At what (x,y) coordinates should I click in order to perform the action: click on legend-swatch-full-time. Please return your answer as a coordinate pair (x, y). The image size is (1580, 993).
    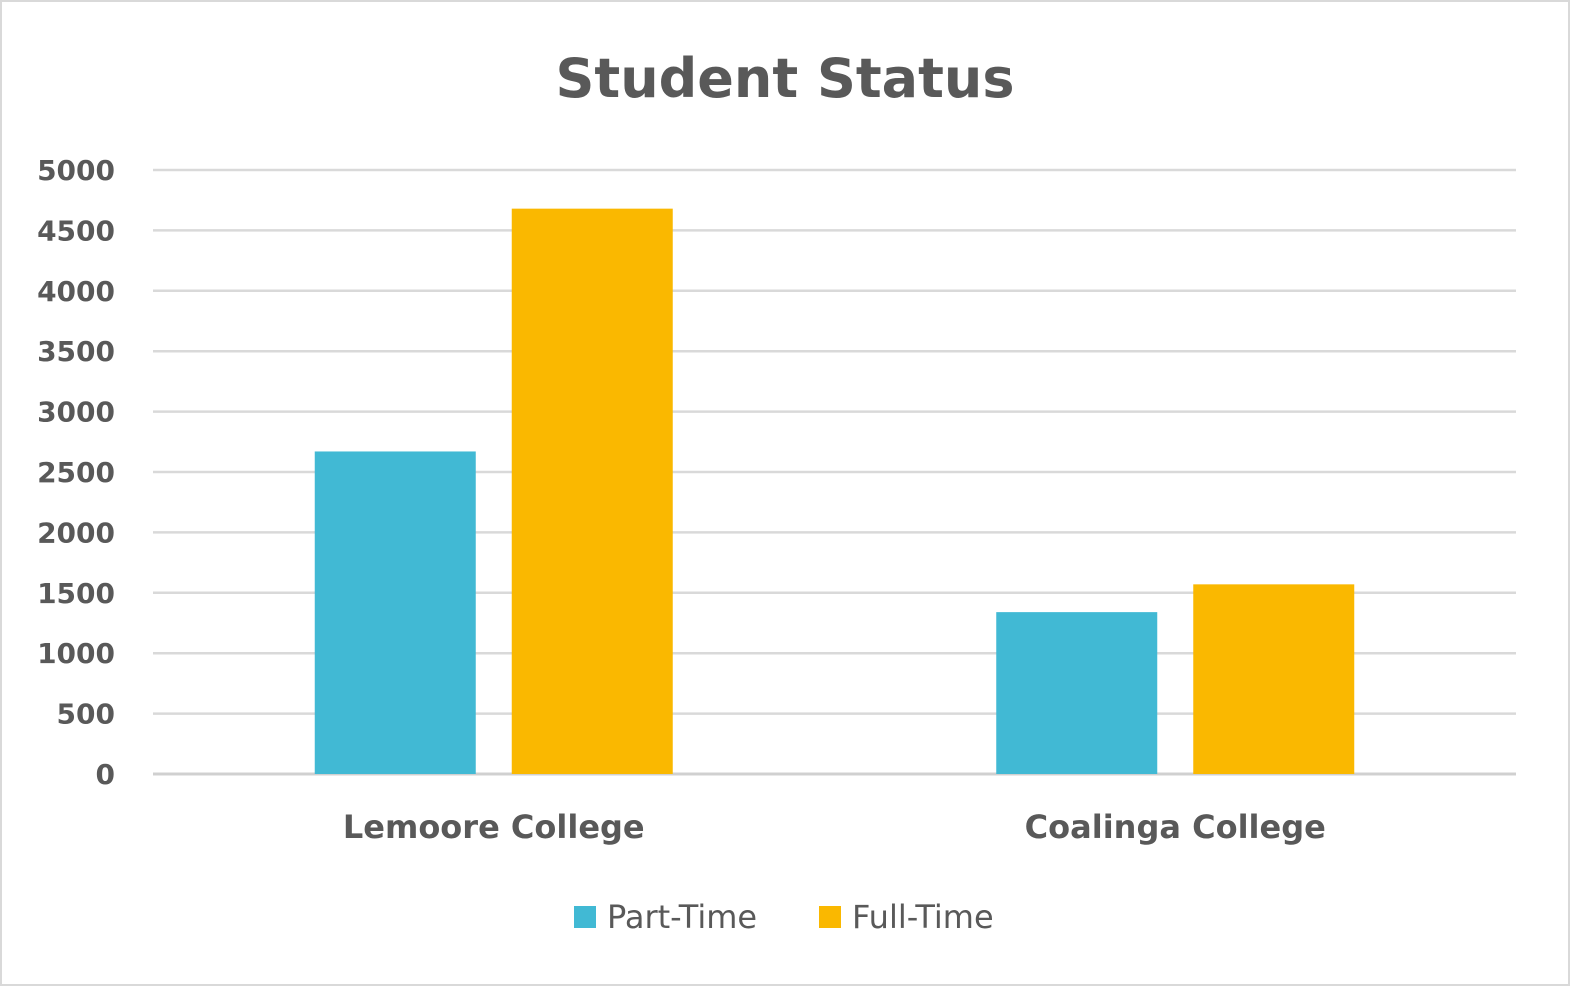
    Looking at the image, I should click on (830, 917).